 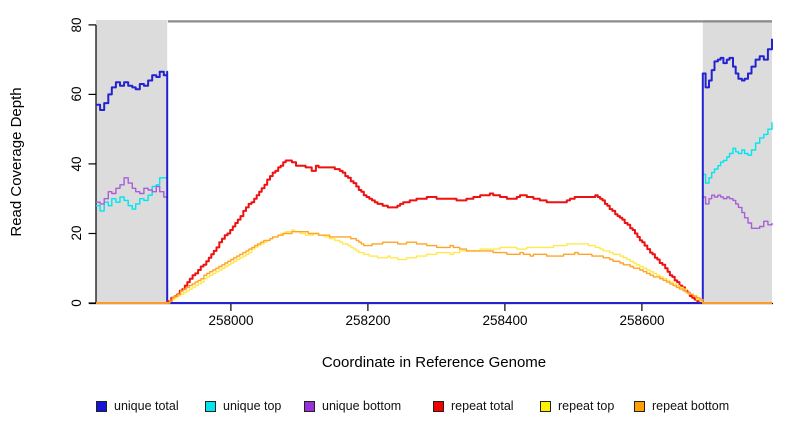 I want to click on x-tick-label: 258400, so click(x=505, y=320).